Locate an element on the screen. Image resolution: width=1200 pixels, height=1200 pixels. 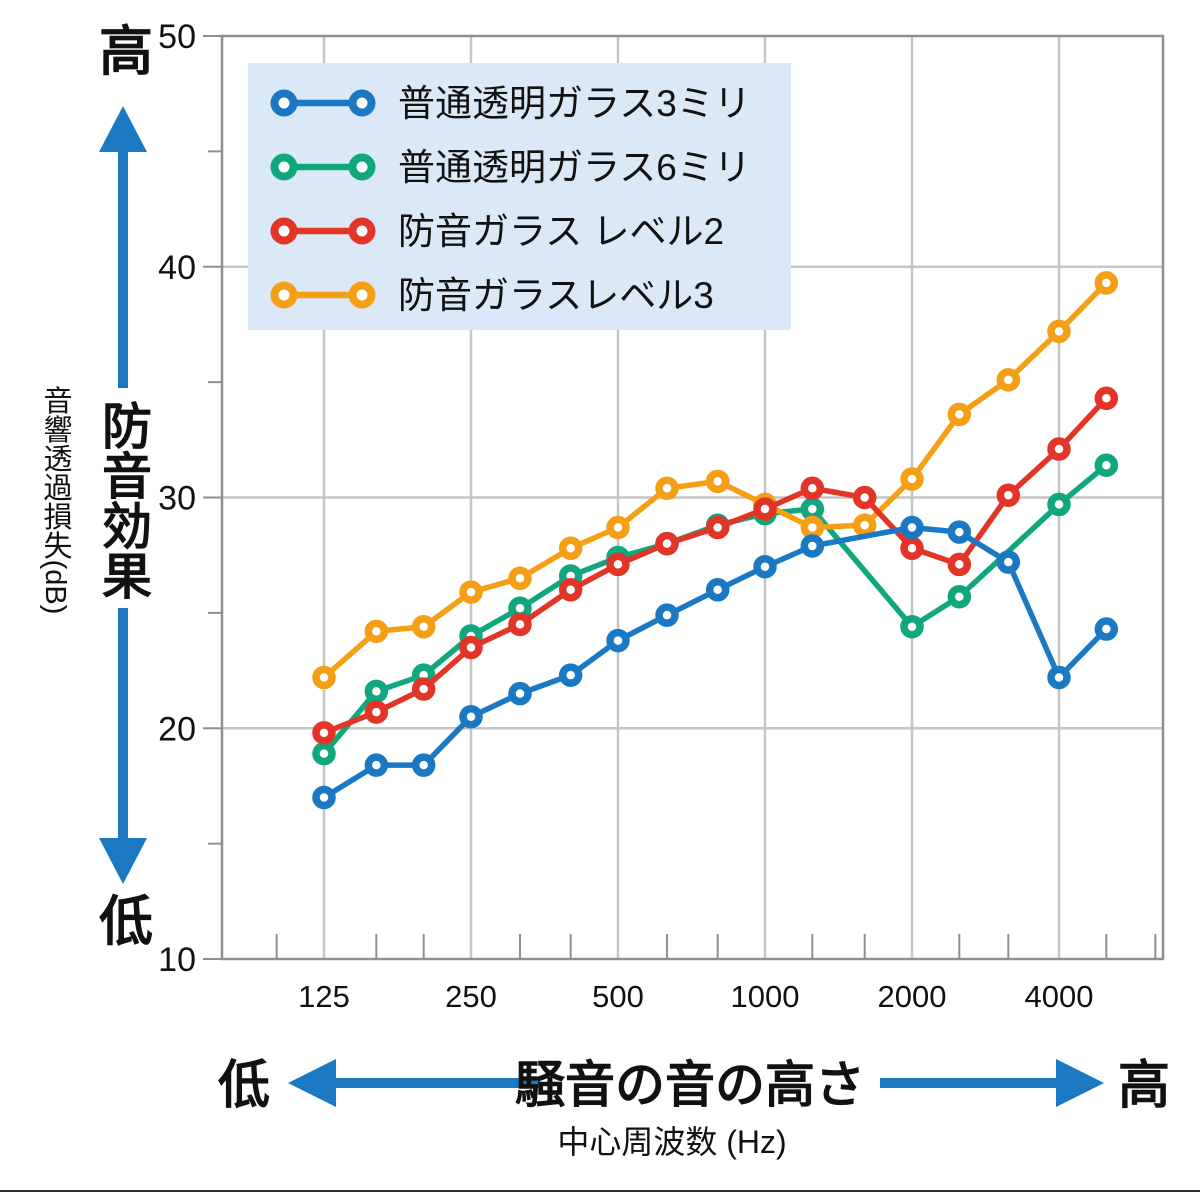
y-tick-label: 20 is located at coordinates (177, 729).